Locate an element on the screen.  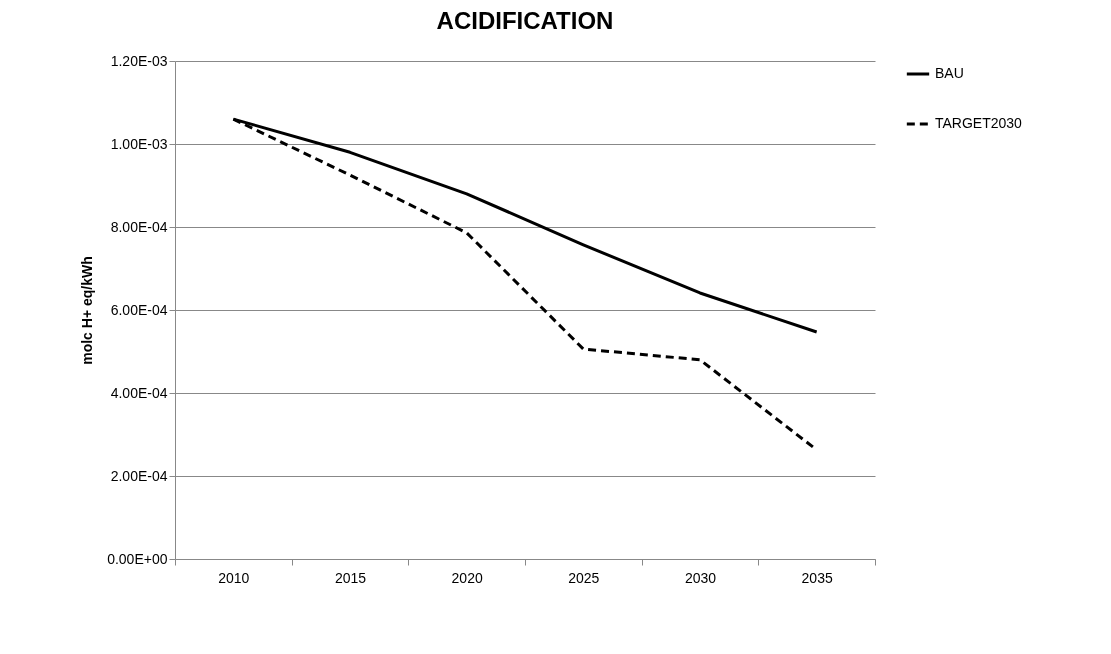
y-tick-label: 0.00E+00 is located at coordinates (137, 558).